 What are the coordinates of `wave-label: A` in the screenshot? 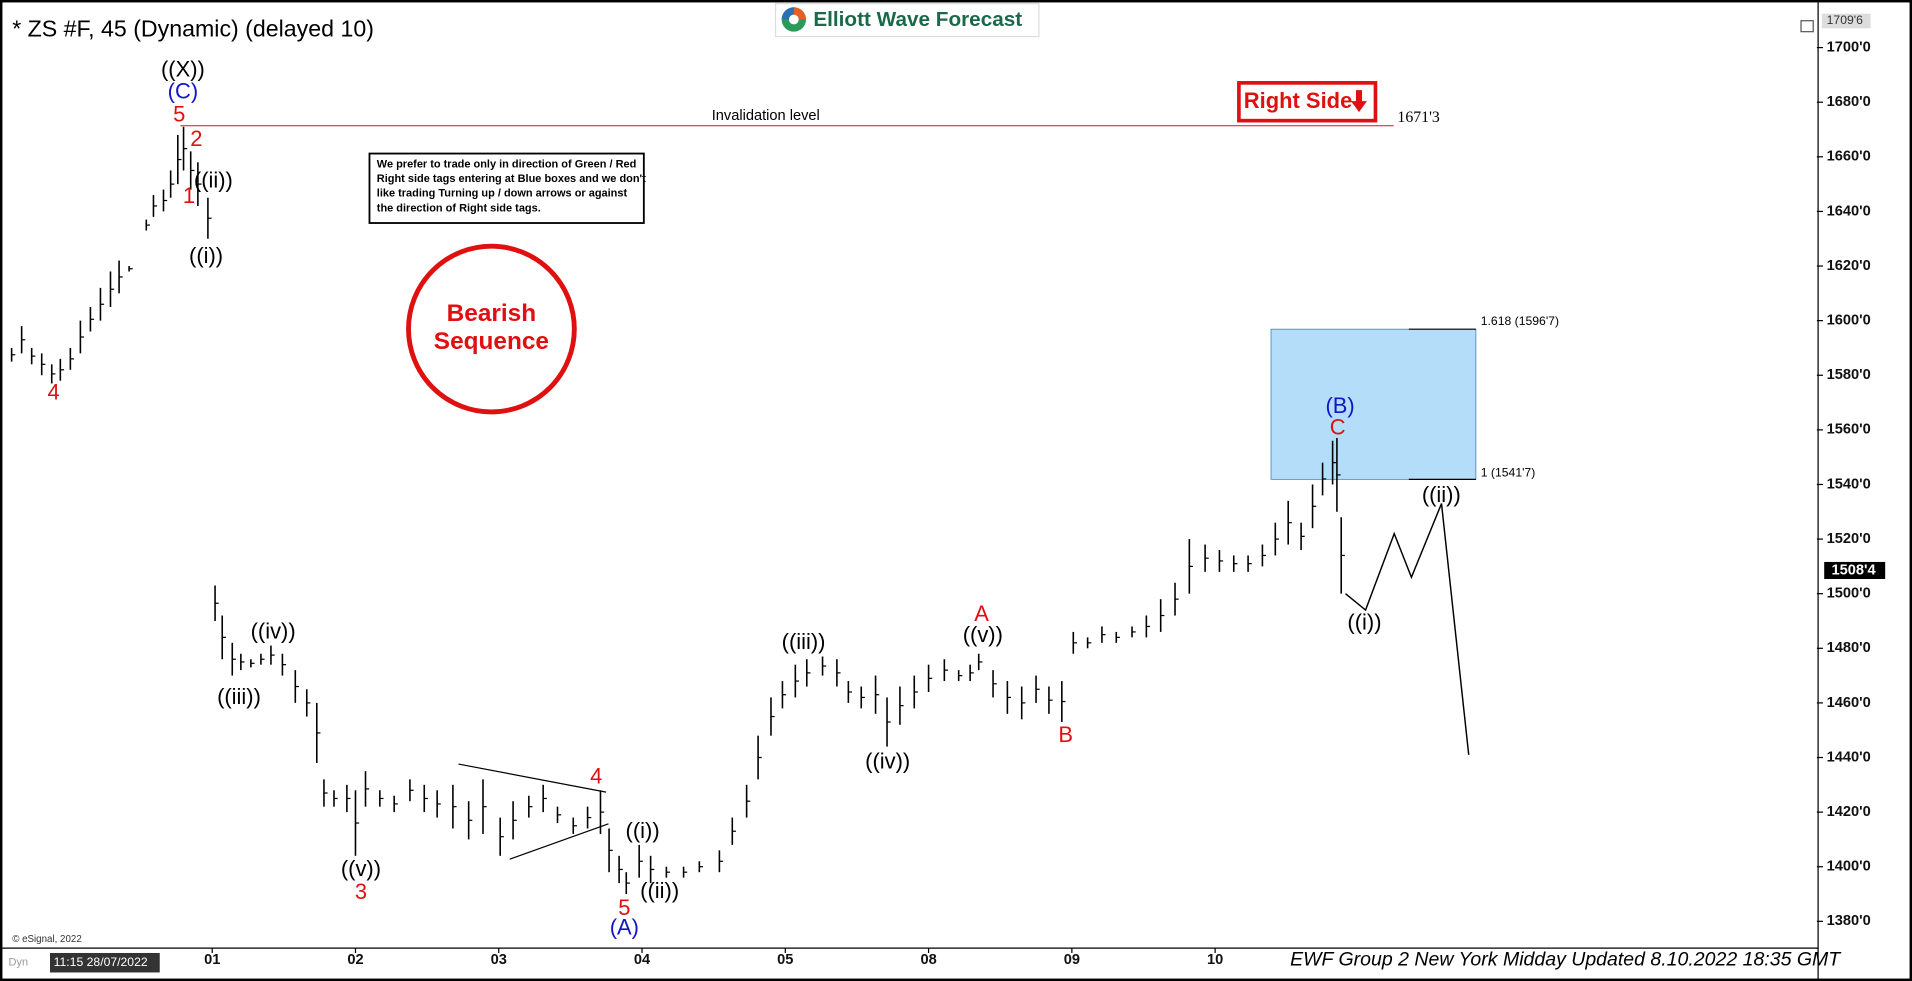 It's located at (981, 613).